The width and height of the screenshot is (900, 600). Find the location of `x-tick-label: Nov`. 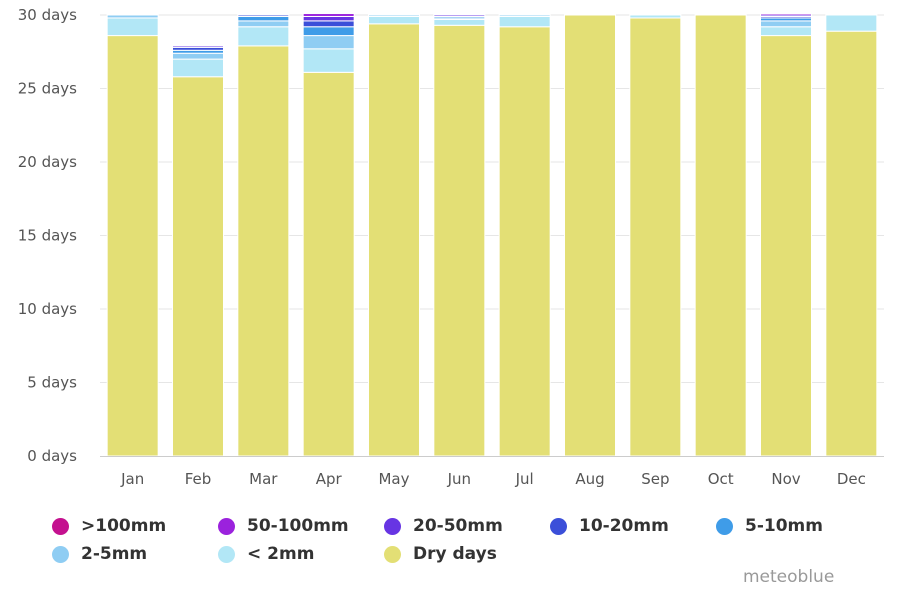

x-tick-label: Nov is located at coordinates (785, 479).